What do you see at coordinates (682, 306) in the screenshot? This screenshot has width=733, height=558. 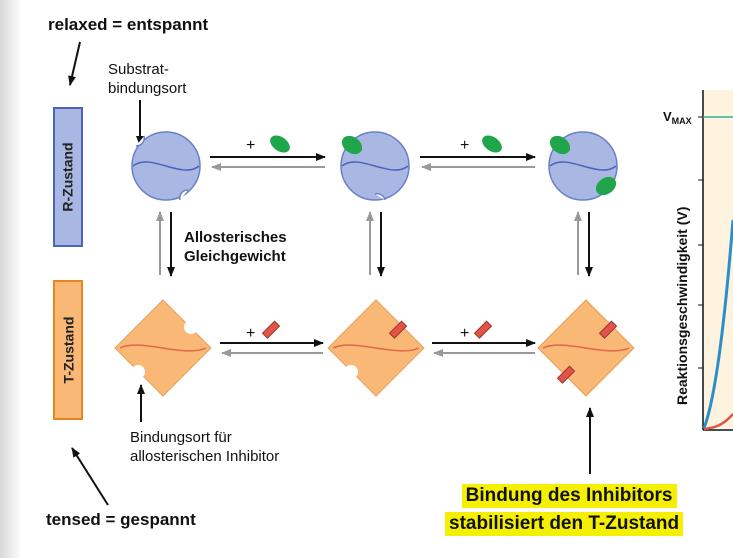 I see `y-axis-label: Reaktionsgeschwindigkeit (V)` at bounding box center [682, 306].